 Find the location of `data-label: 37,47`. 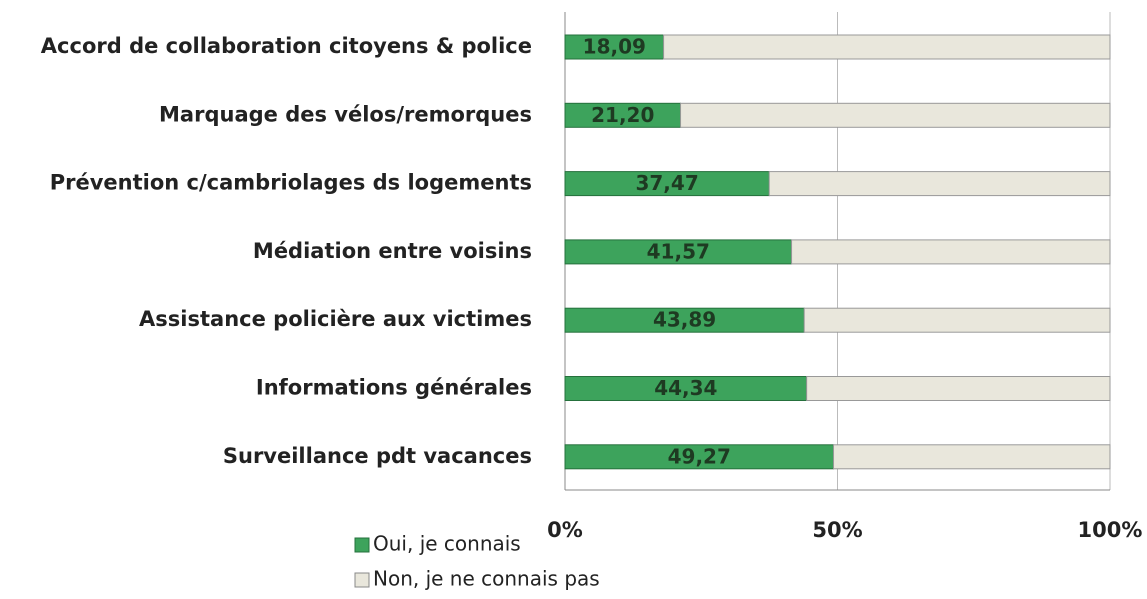

data-label: 37,47 is located at coordinates (666, 183).